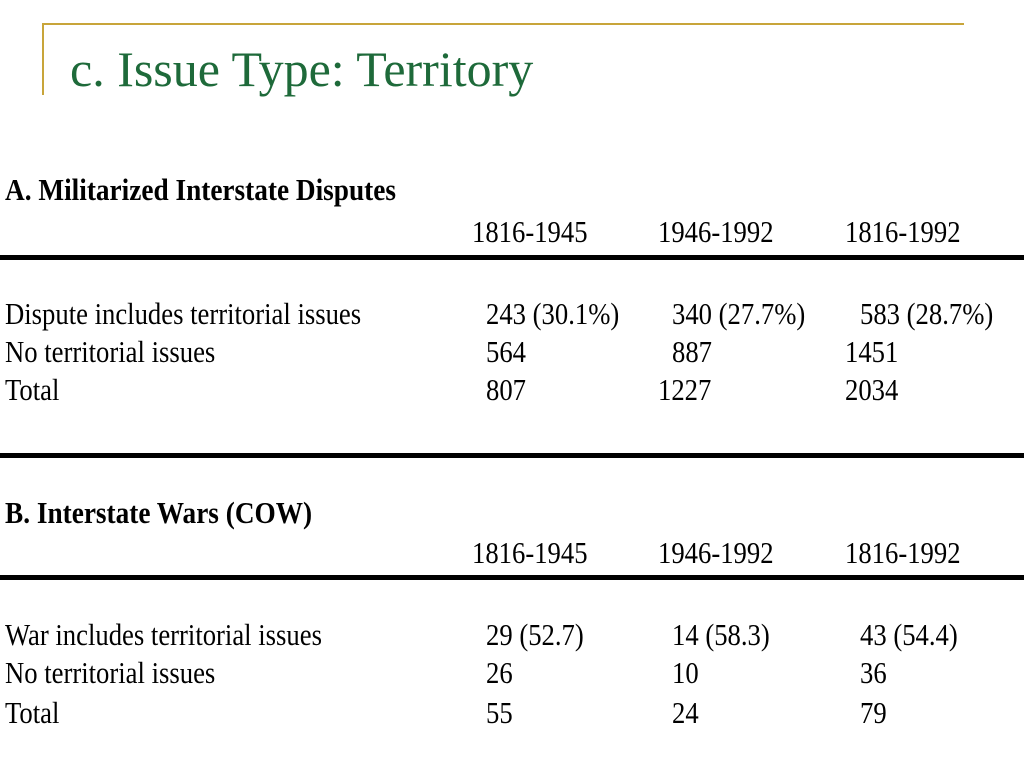  What do you see at coordinates (43, 59) in the screenshot?
I see `frame-line-left` at bounding box center [43, 59].